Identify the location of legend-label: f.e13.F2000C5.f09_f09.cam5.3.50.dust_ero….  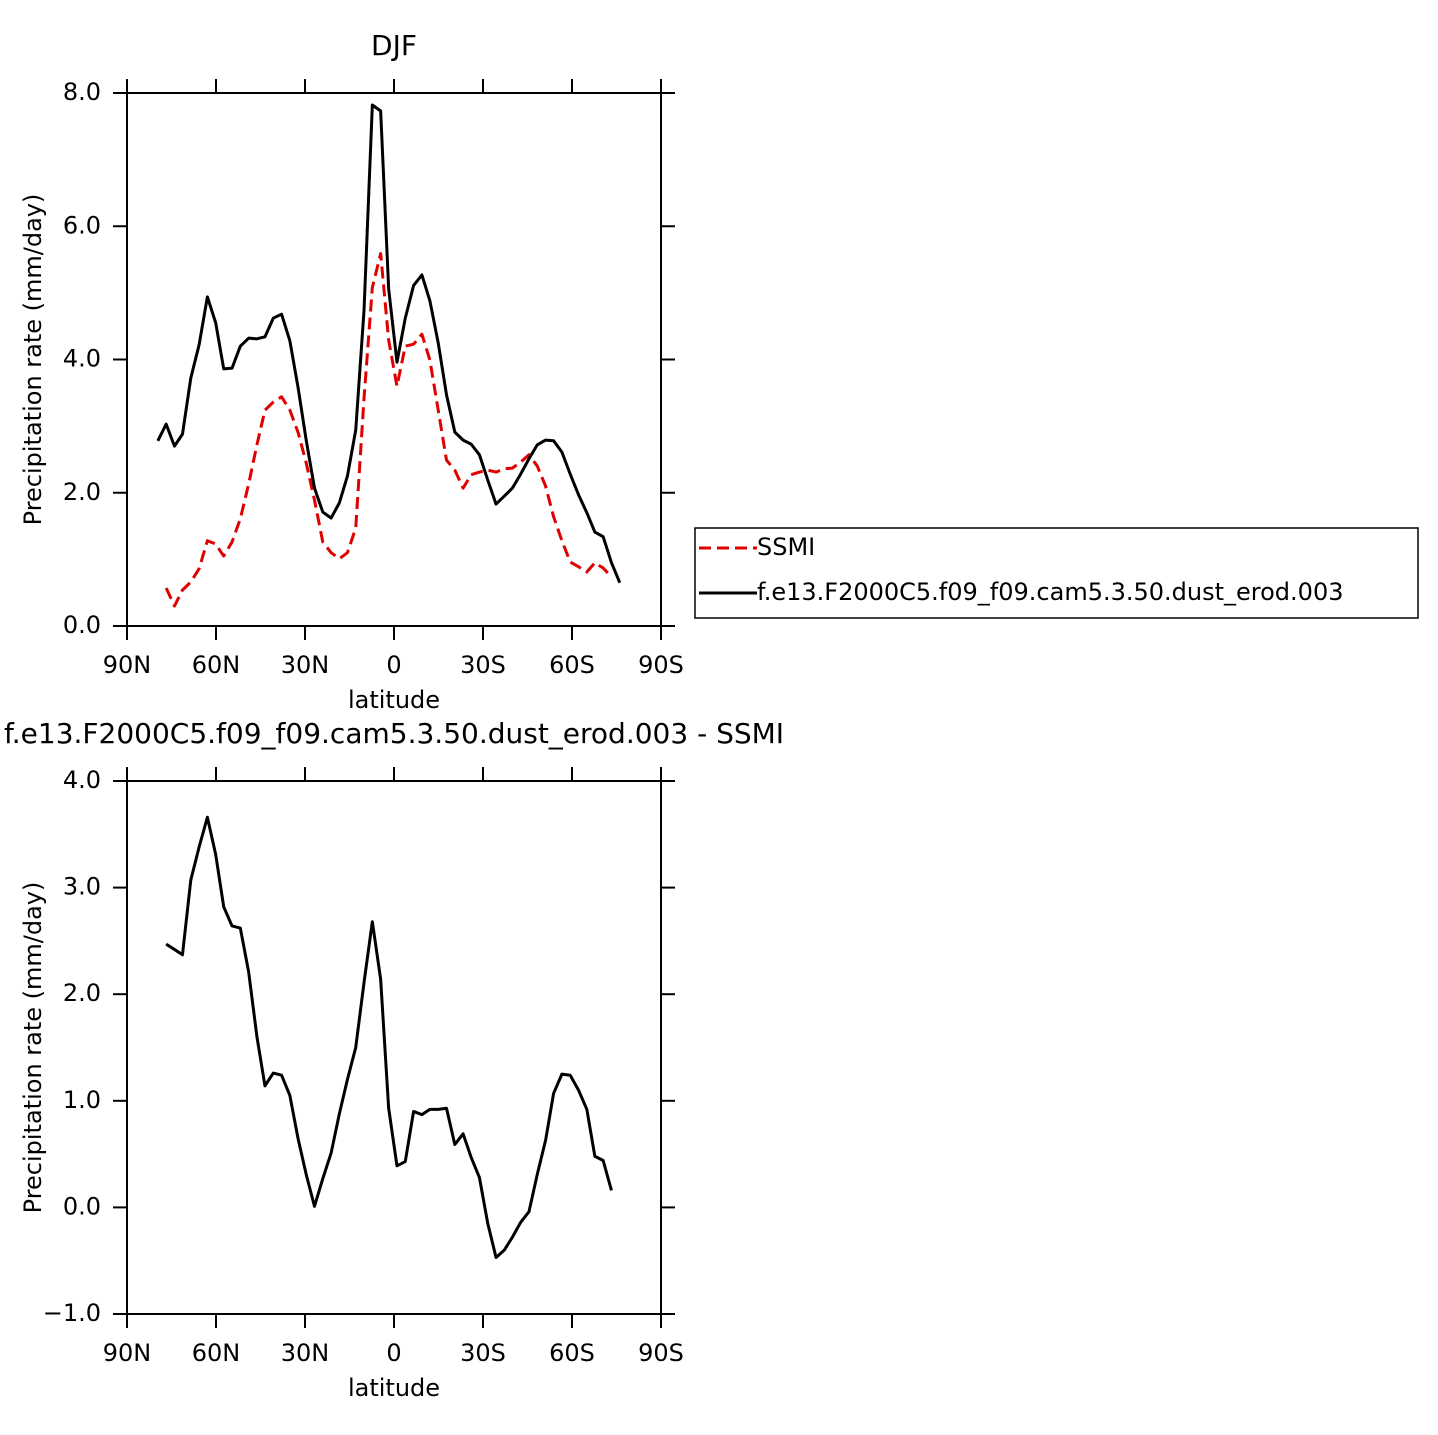
(1050, 592).